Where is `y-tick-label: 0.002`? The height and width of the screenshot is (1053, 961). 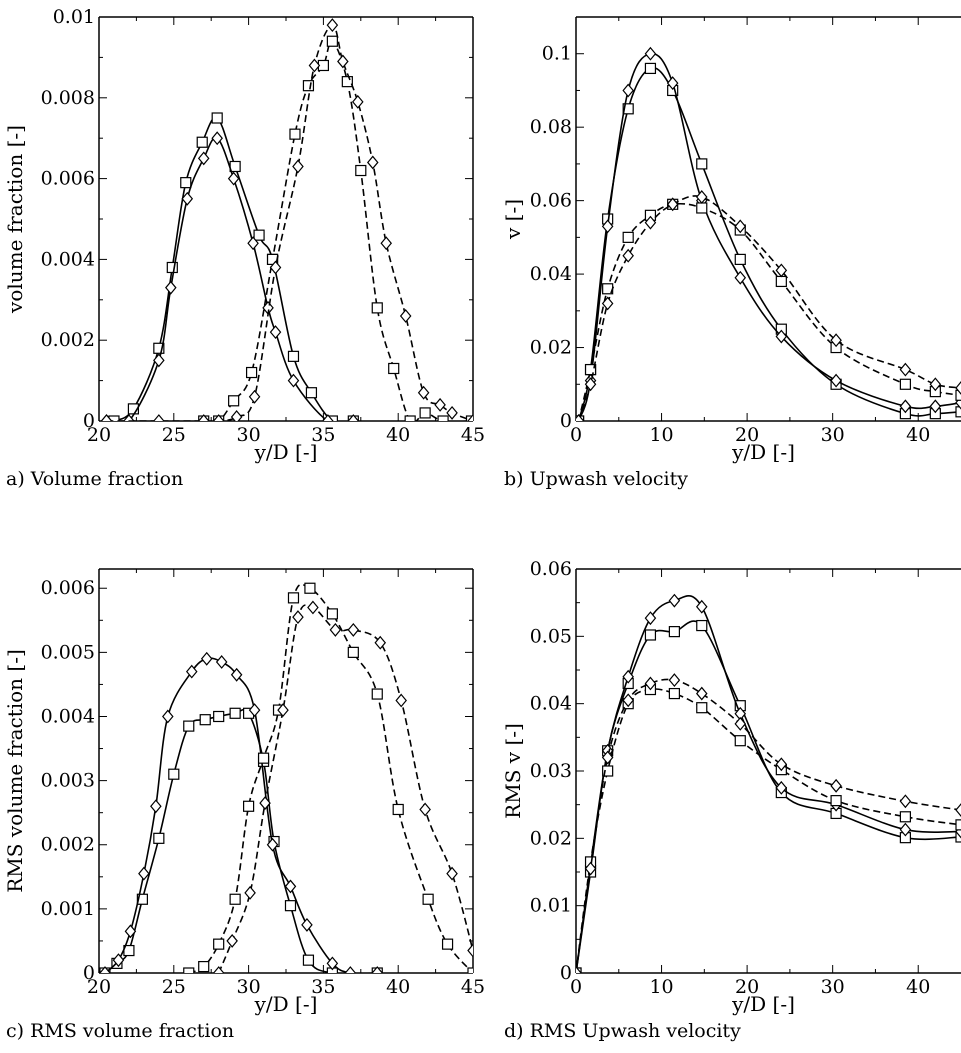 y-tick-label: 0.002 is located at coordinates (68, 845).